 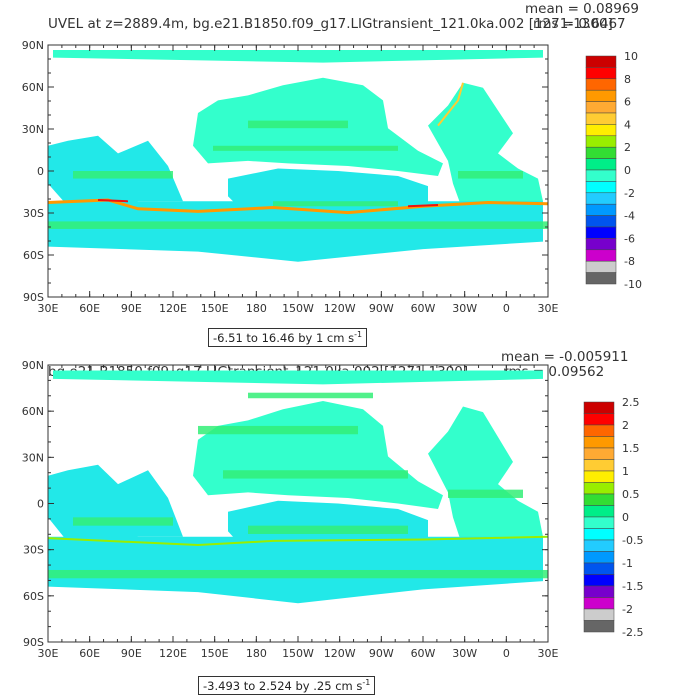 What do you see at coordinates (627, 124) in the screenshot?
I see `colorbar-label: 4` at bounding box center [627, 124].